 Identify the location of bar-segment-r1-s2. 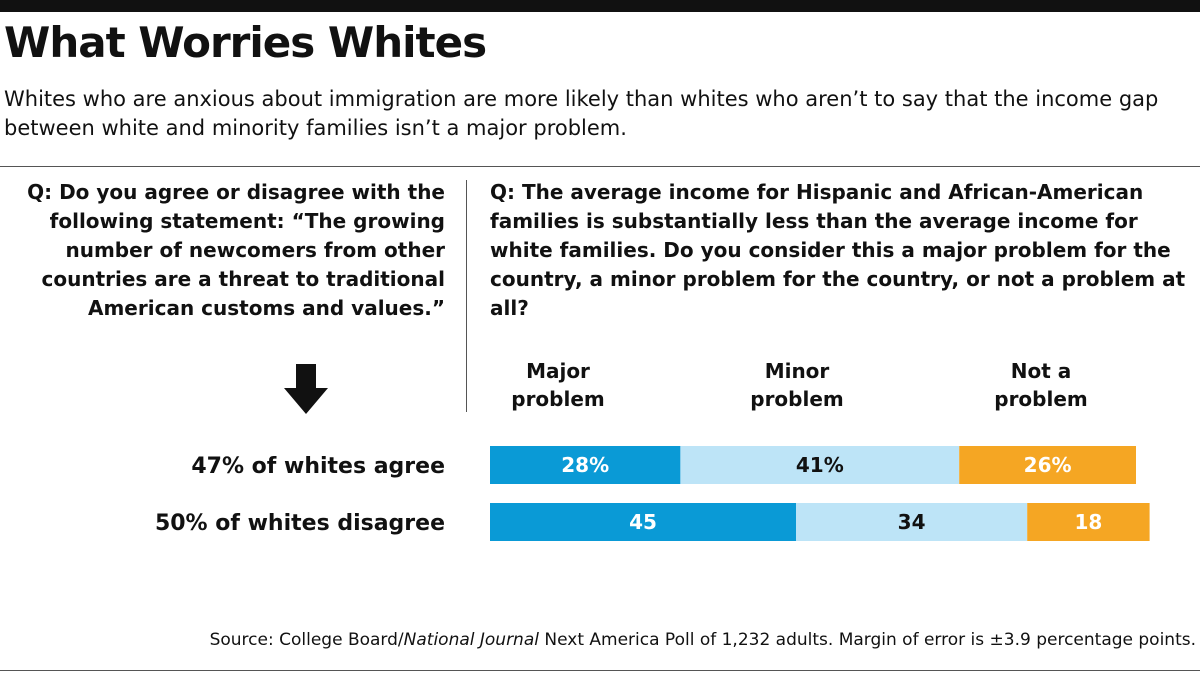
(820, 465).